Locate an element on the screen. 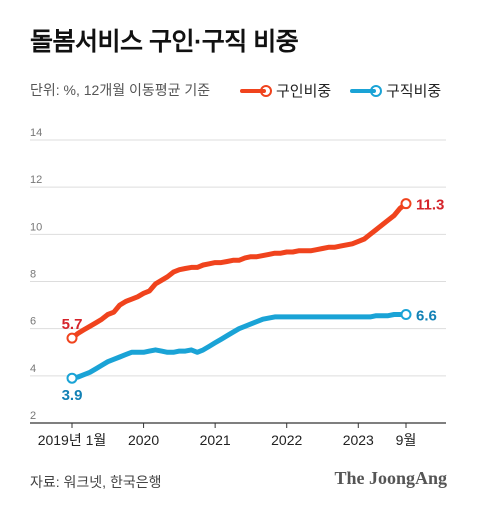  legend-label-jobseeking: 구직비중 is located at coordinates (414, 91).